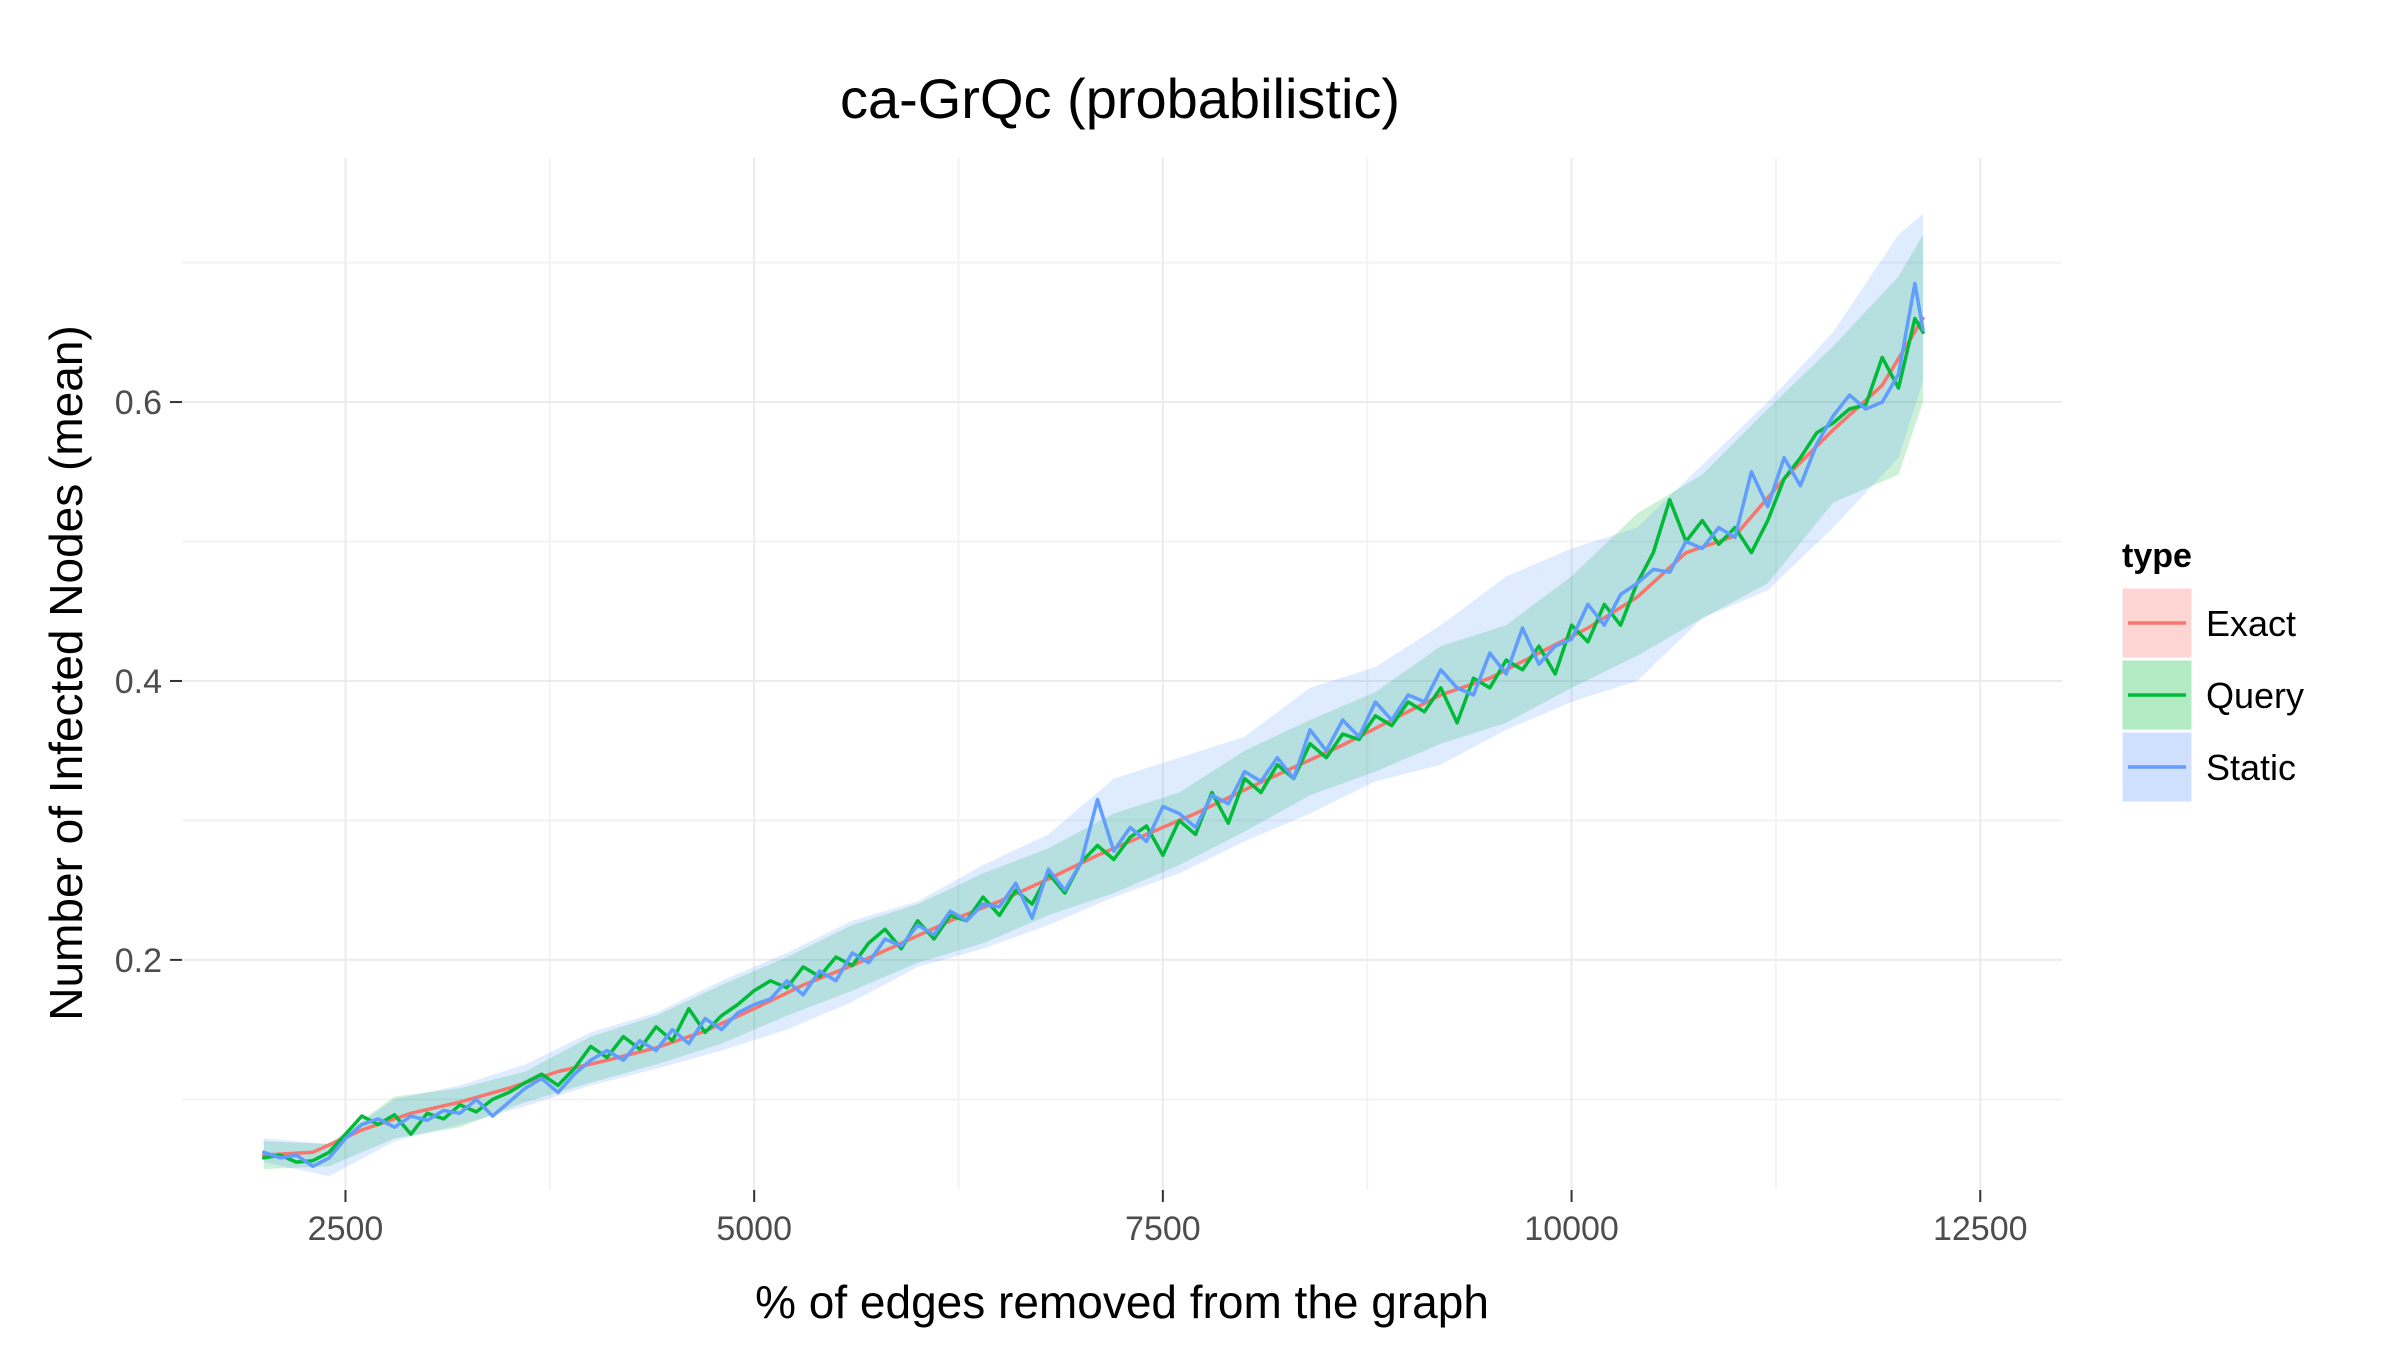  I want to click on legend: type Exact Query Static, so click(2212, 670).